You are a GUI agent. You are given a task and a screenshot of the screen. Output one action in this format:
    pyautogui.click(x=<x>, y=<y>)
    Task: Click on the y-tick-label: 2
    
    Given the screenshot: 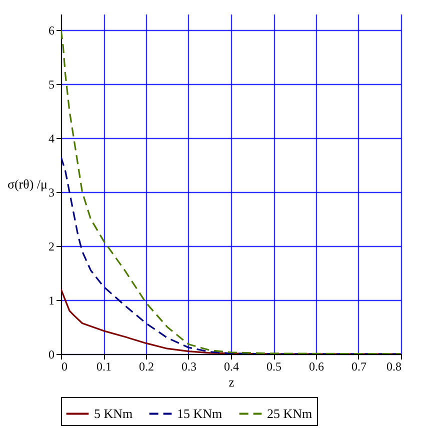 What is the action you would take?
    pyautogui.click(x=51, y=247)
    